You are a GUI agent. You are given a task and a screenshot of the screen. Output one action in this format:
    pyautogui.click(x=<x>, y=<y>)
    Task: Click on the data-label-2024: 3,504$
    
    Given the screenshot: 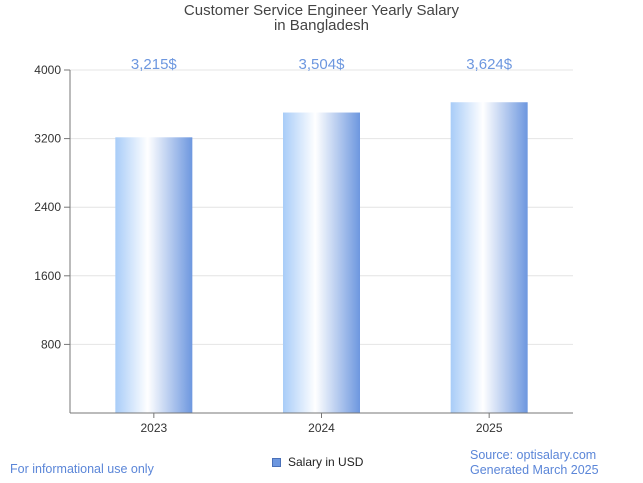 What is the action you would take?
    pyautogui.click(x=322, y=64)
    